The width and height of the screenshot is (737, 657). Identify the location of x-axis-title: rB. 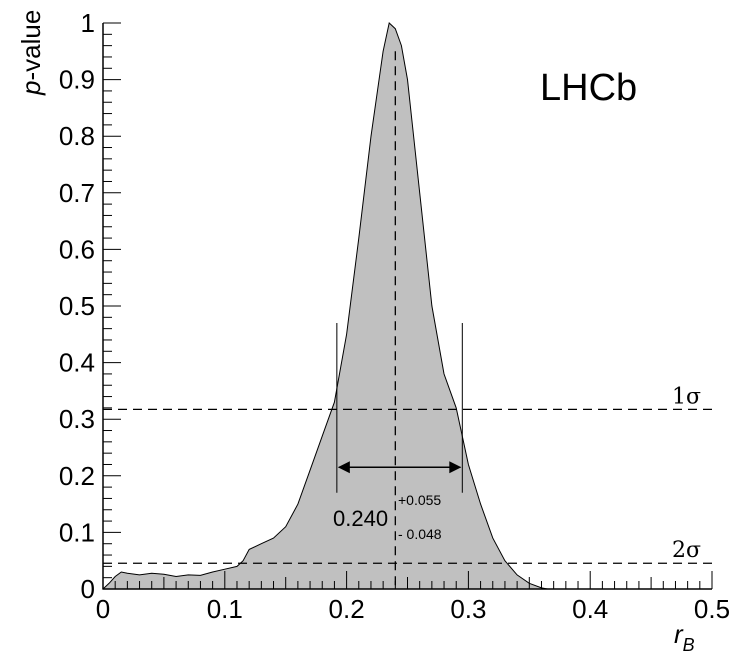
(684, 637).